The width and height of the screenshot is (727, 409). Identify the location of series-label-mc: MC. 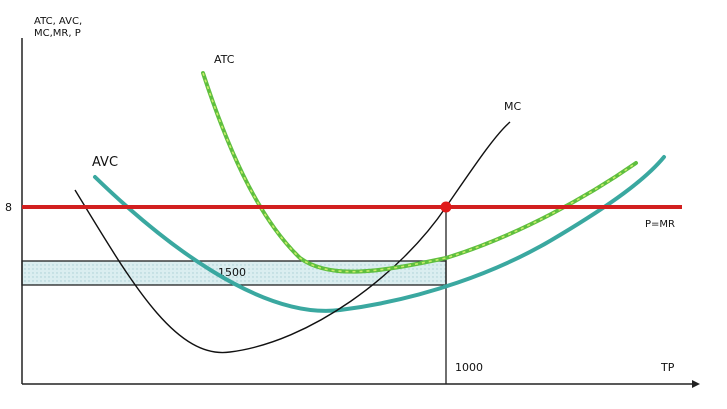
(512, 106).